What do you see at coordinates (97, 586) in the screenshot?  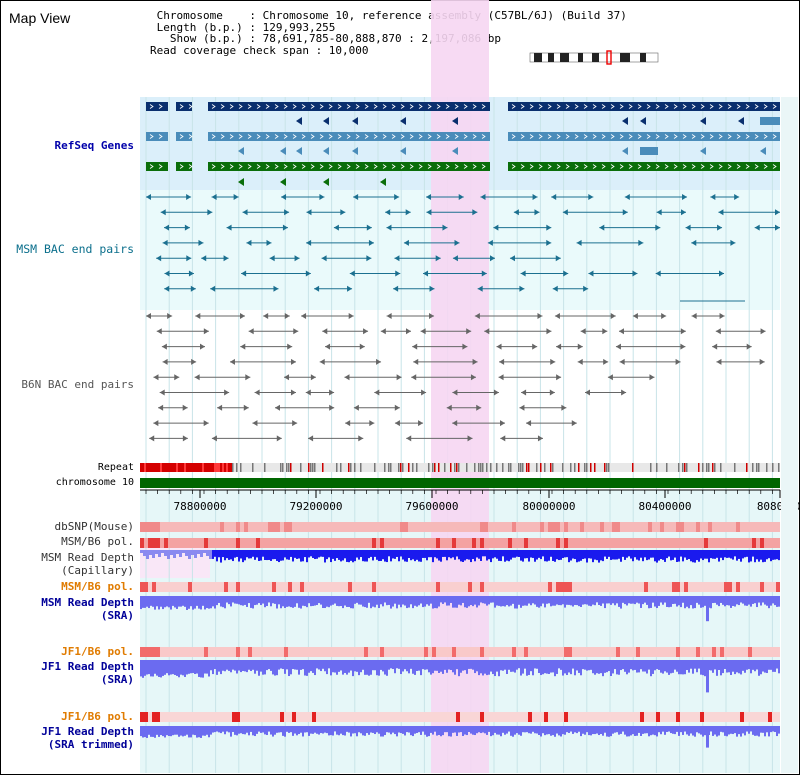 I see `msm-pol2-label: MSM/B6 pol.` at bounding box center [97, 586].